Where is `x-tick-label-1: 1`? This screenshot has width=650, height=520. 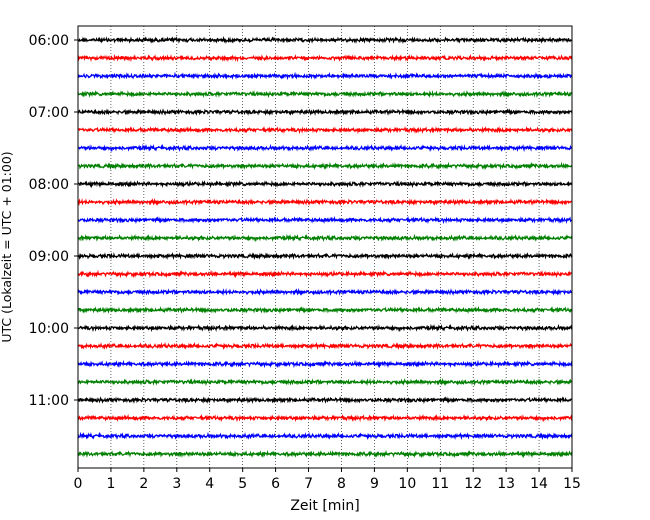 x-tick-label-1: 1 is located at coordinates (110, 484).